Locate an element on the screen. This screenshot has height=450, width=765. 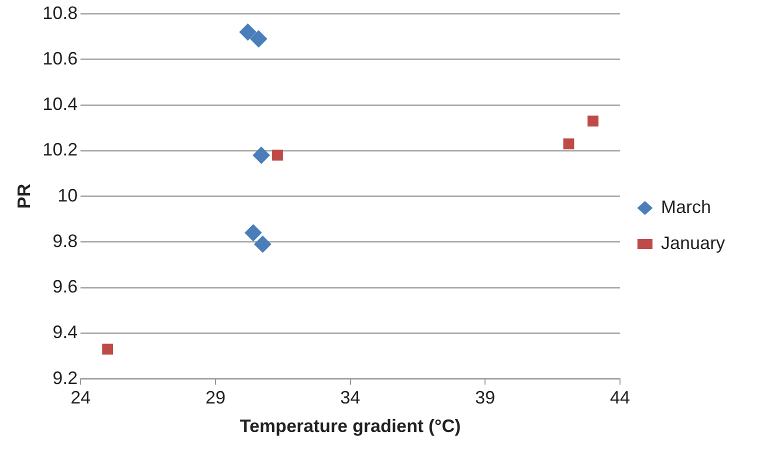
y-tick-label: 9.8 is located at coordinates (65, 240).